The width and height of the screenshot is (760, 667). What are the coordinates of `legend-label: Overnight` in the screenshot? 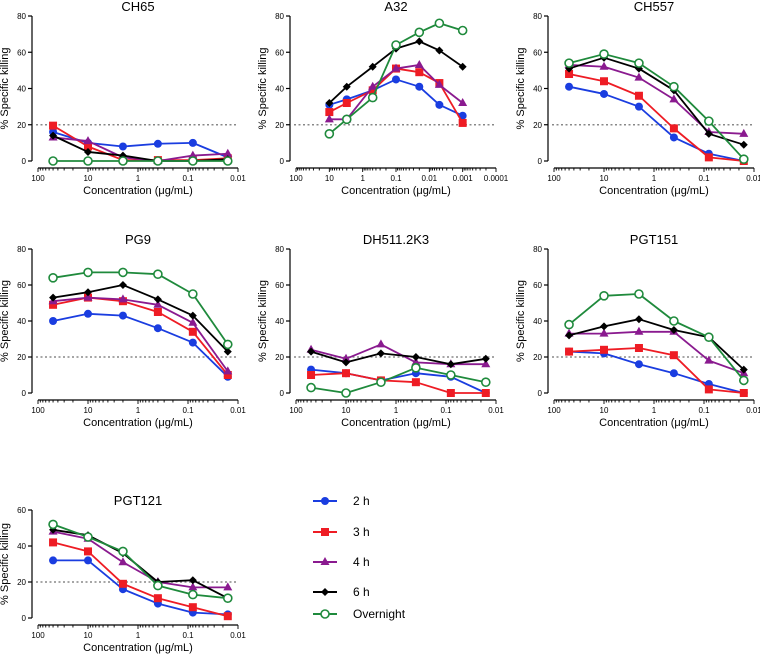 It's located at (379, 614).